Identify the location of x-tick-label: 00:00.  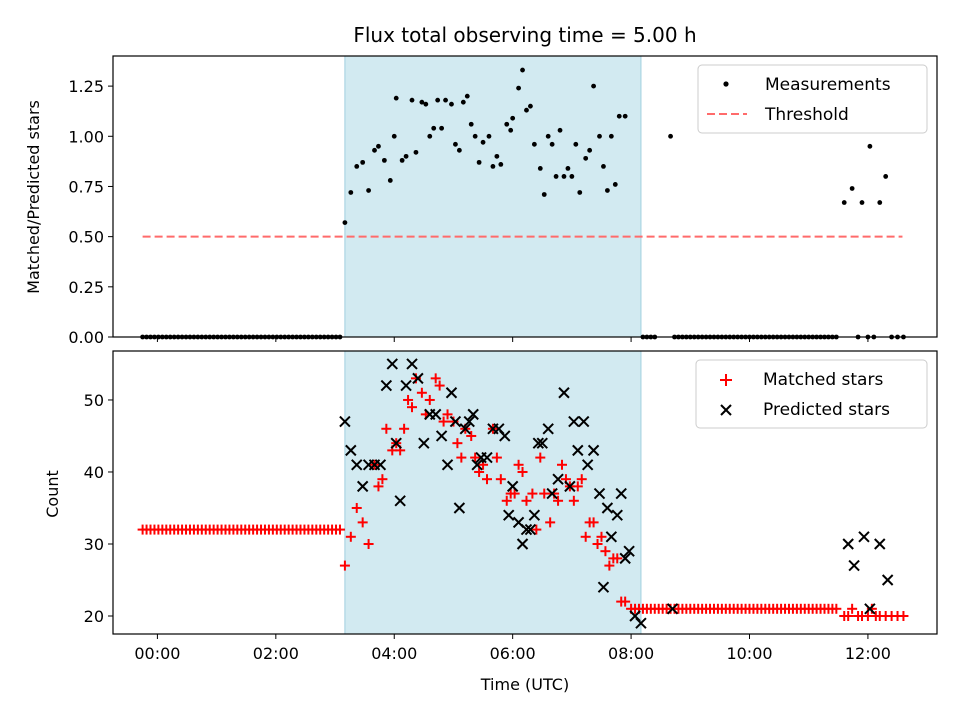
(157, 653).